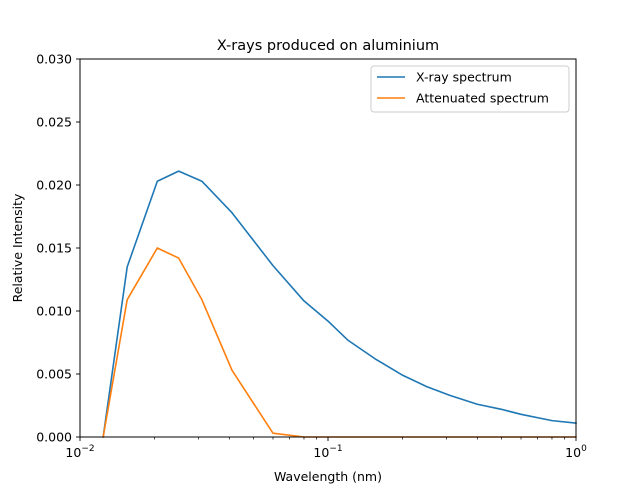 The image size is (640, 490). Describe the element at coordinates (327, 452) in the screenshot. I see `x-tick-label: 10⁻¹` at that location.